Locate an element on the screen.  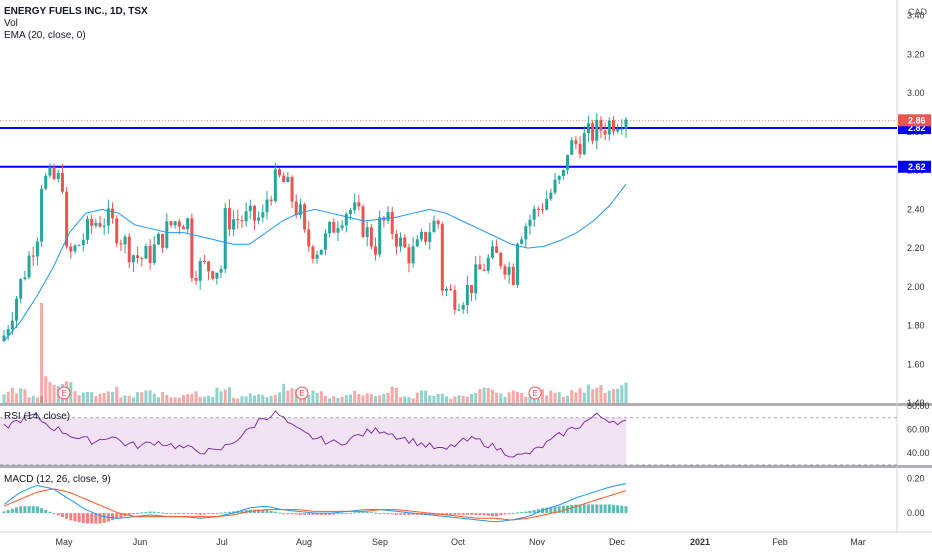
last-price-badge is located at coordinates (914, 120).